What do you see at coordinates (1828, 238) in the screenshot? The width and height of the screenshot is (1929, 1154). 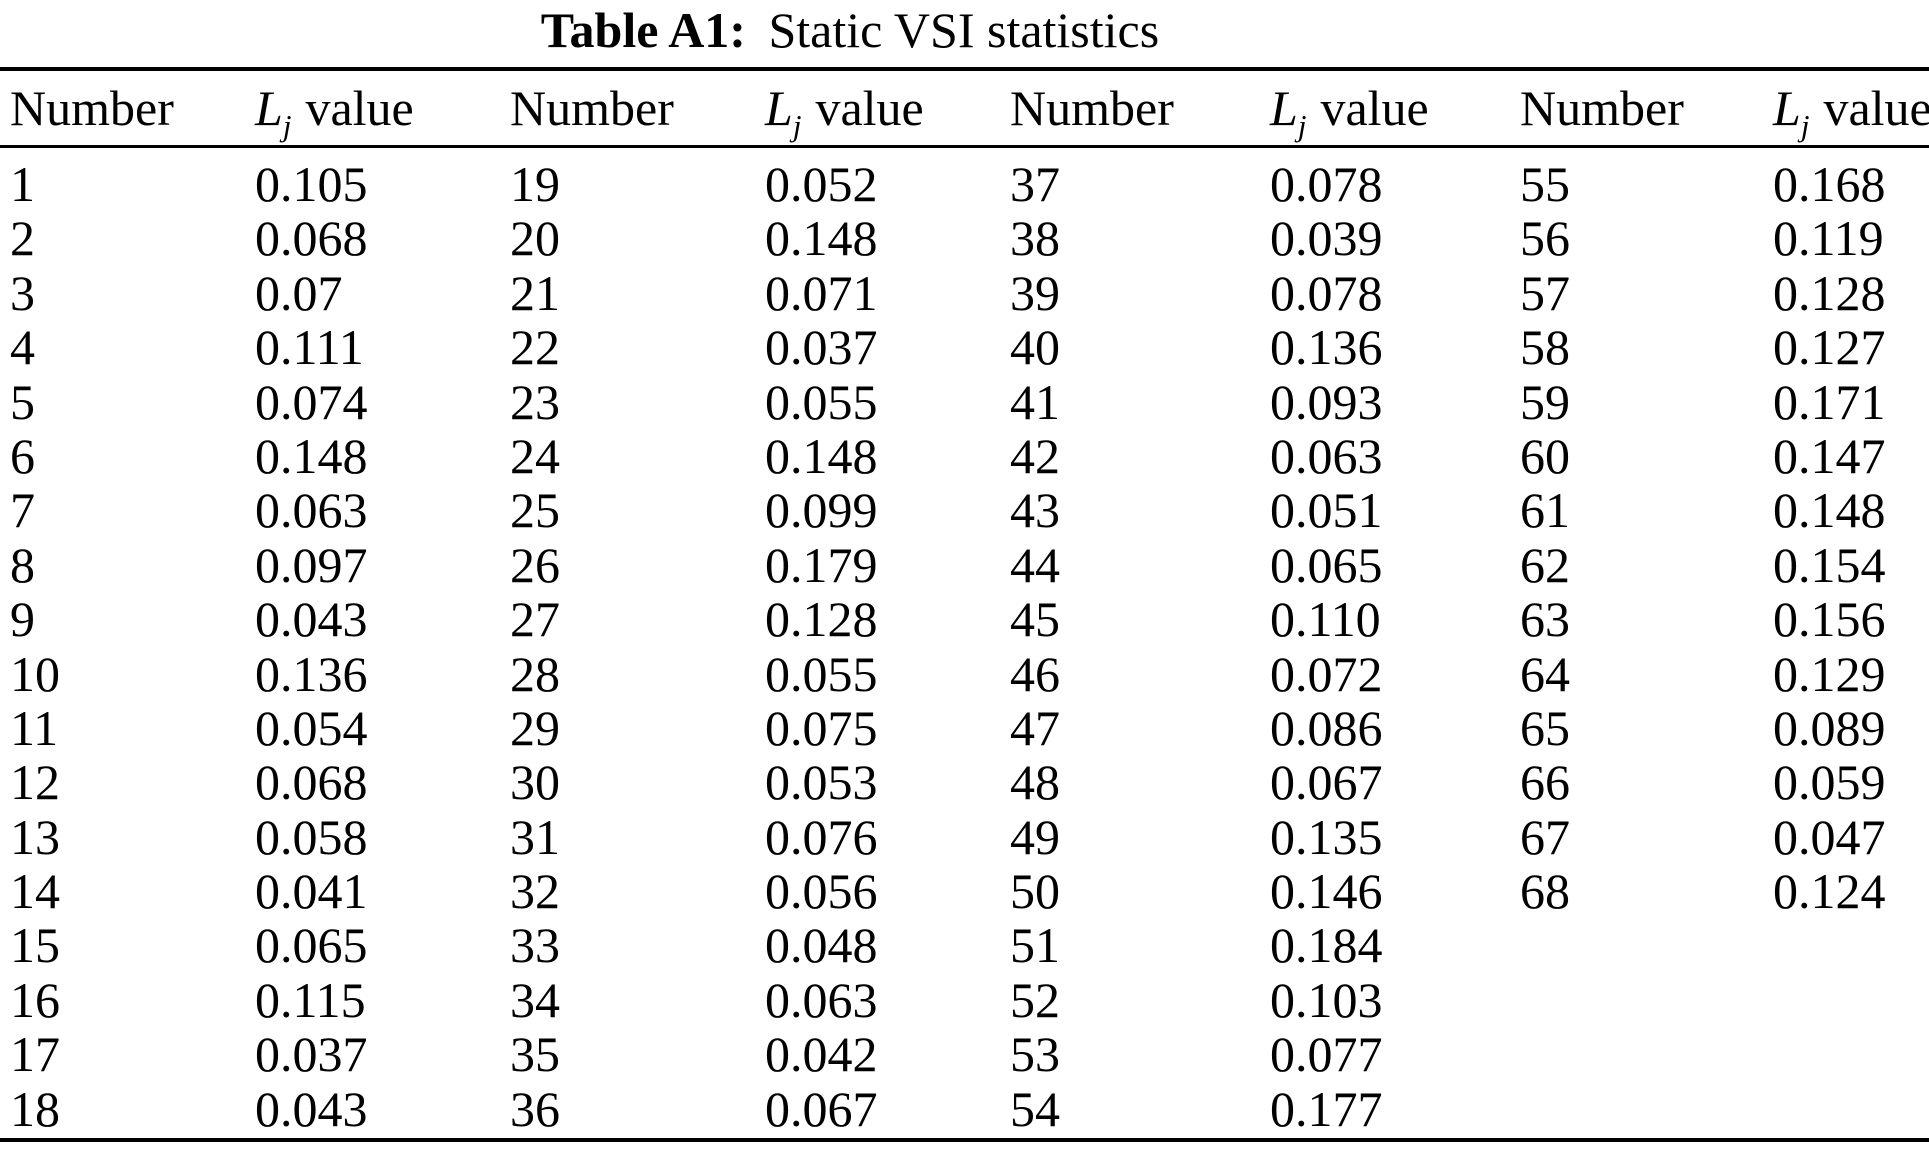 I see `value-cell: 0.119` at bounding box center [1828, 238].